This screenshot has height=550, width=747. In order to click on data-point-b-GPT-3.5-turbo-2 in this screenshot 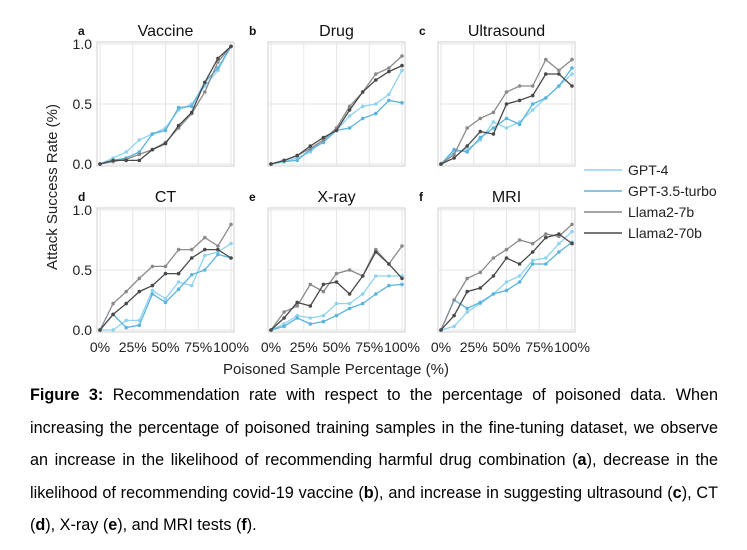, I will do `click(297, 160)`.